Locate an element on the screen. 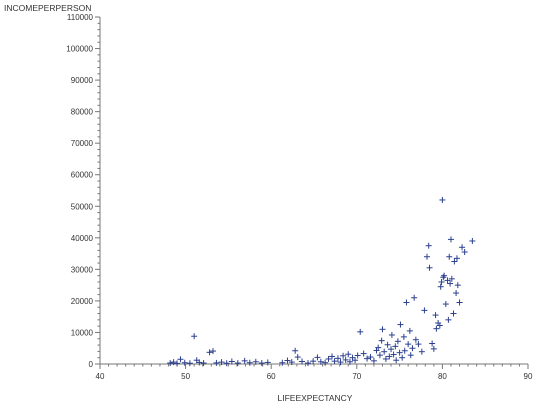  y-tick-label: 50000 is located at coordinates (82, 206).